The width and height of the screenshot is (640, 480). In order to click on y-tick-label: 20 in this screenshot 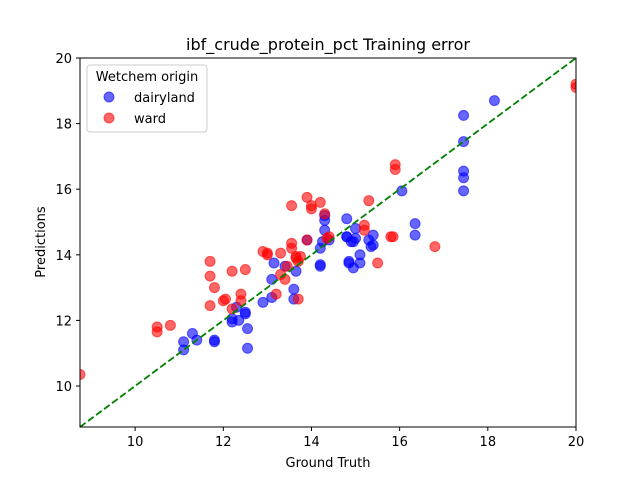, I will do `click(63, 59)`.